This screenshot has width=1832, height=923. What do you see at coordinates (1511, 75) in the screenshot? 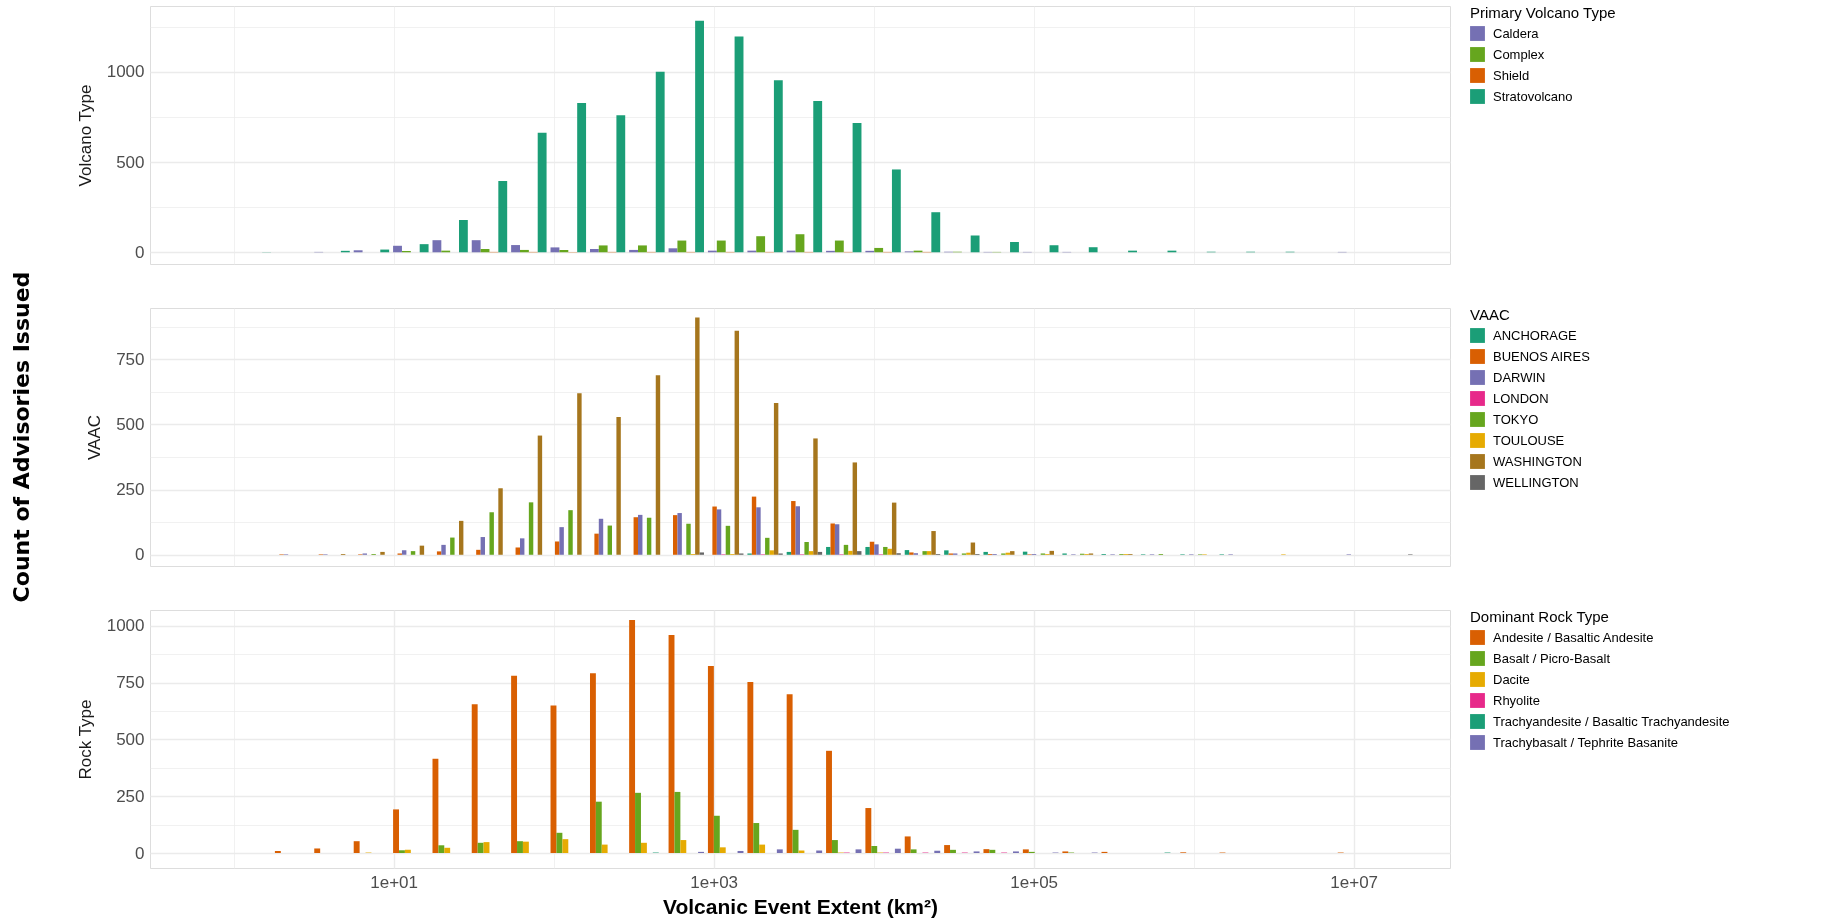
I see `legend-label: Shield` at bounding box center [1511, 75].